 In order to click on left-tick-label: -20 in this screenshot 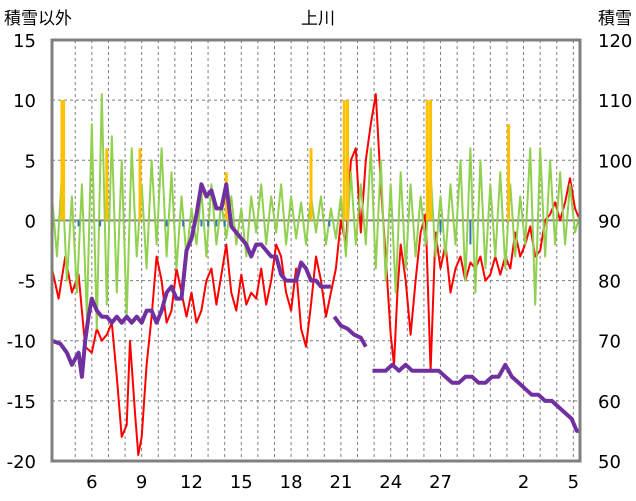, I will do `click(21, 462)`.